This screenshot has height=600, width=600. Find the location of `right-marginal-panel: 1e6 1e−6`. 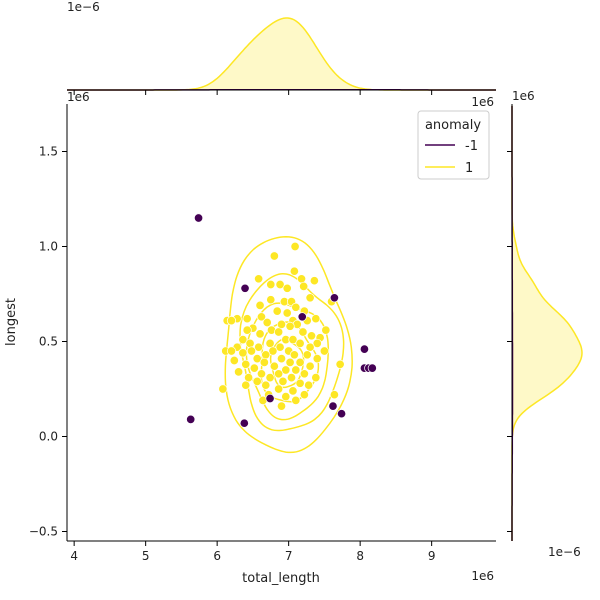

right-marginal-panel: 1e6 1e−6 is located at coordinates (545, 324).